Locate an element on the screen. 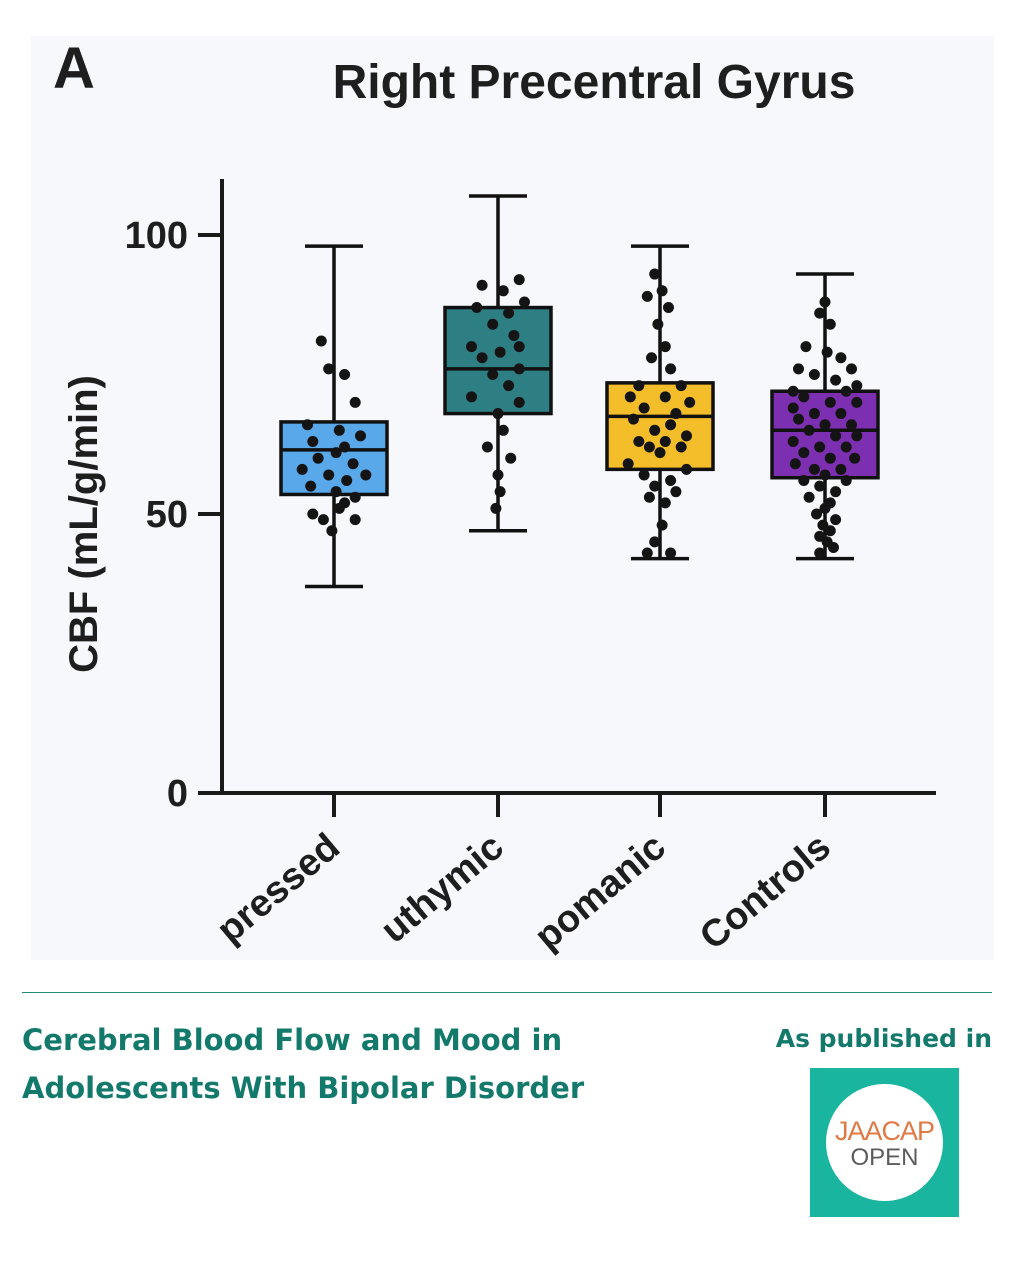 This screenshot has width=1024, height=1280. journal-logo: JAACAP OPEN is located at coordinates (884, 1142).